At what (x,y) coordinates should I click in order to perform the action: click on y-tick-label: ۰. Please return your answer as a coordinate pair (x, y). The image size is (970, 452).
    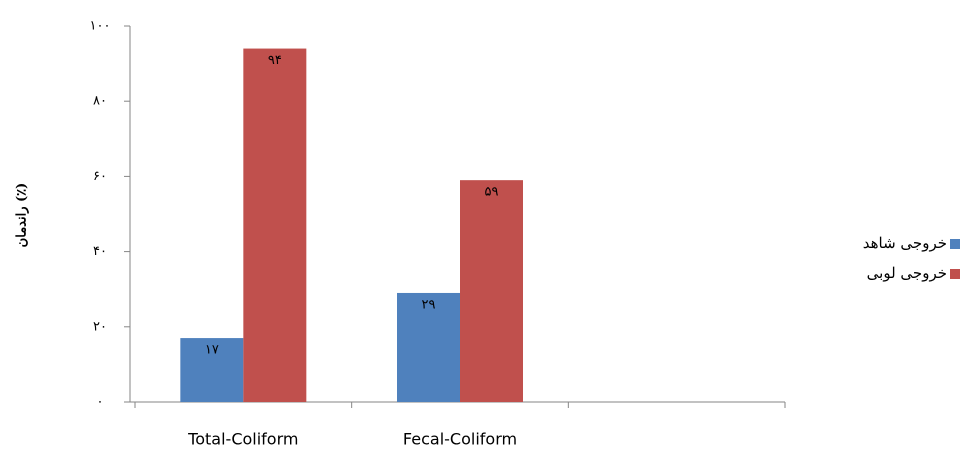
    Looking at the image, I should click on (100, 402).